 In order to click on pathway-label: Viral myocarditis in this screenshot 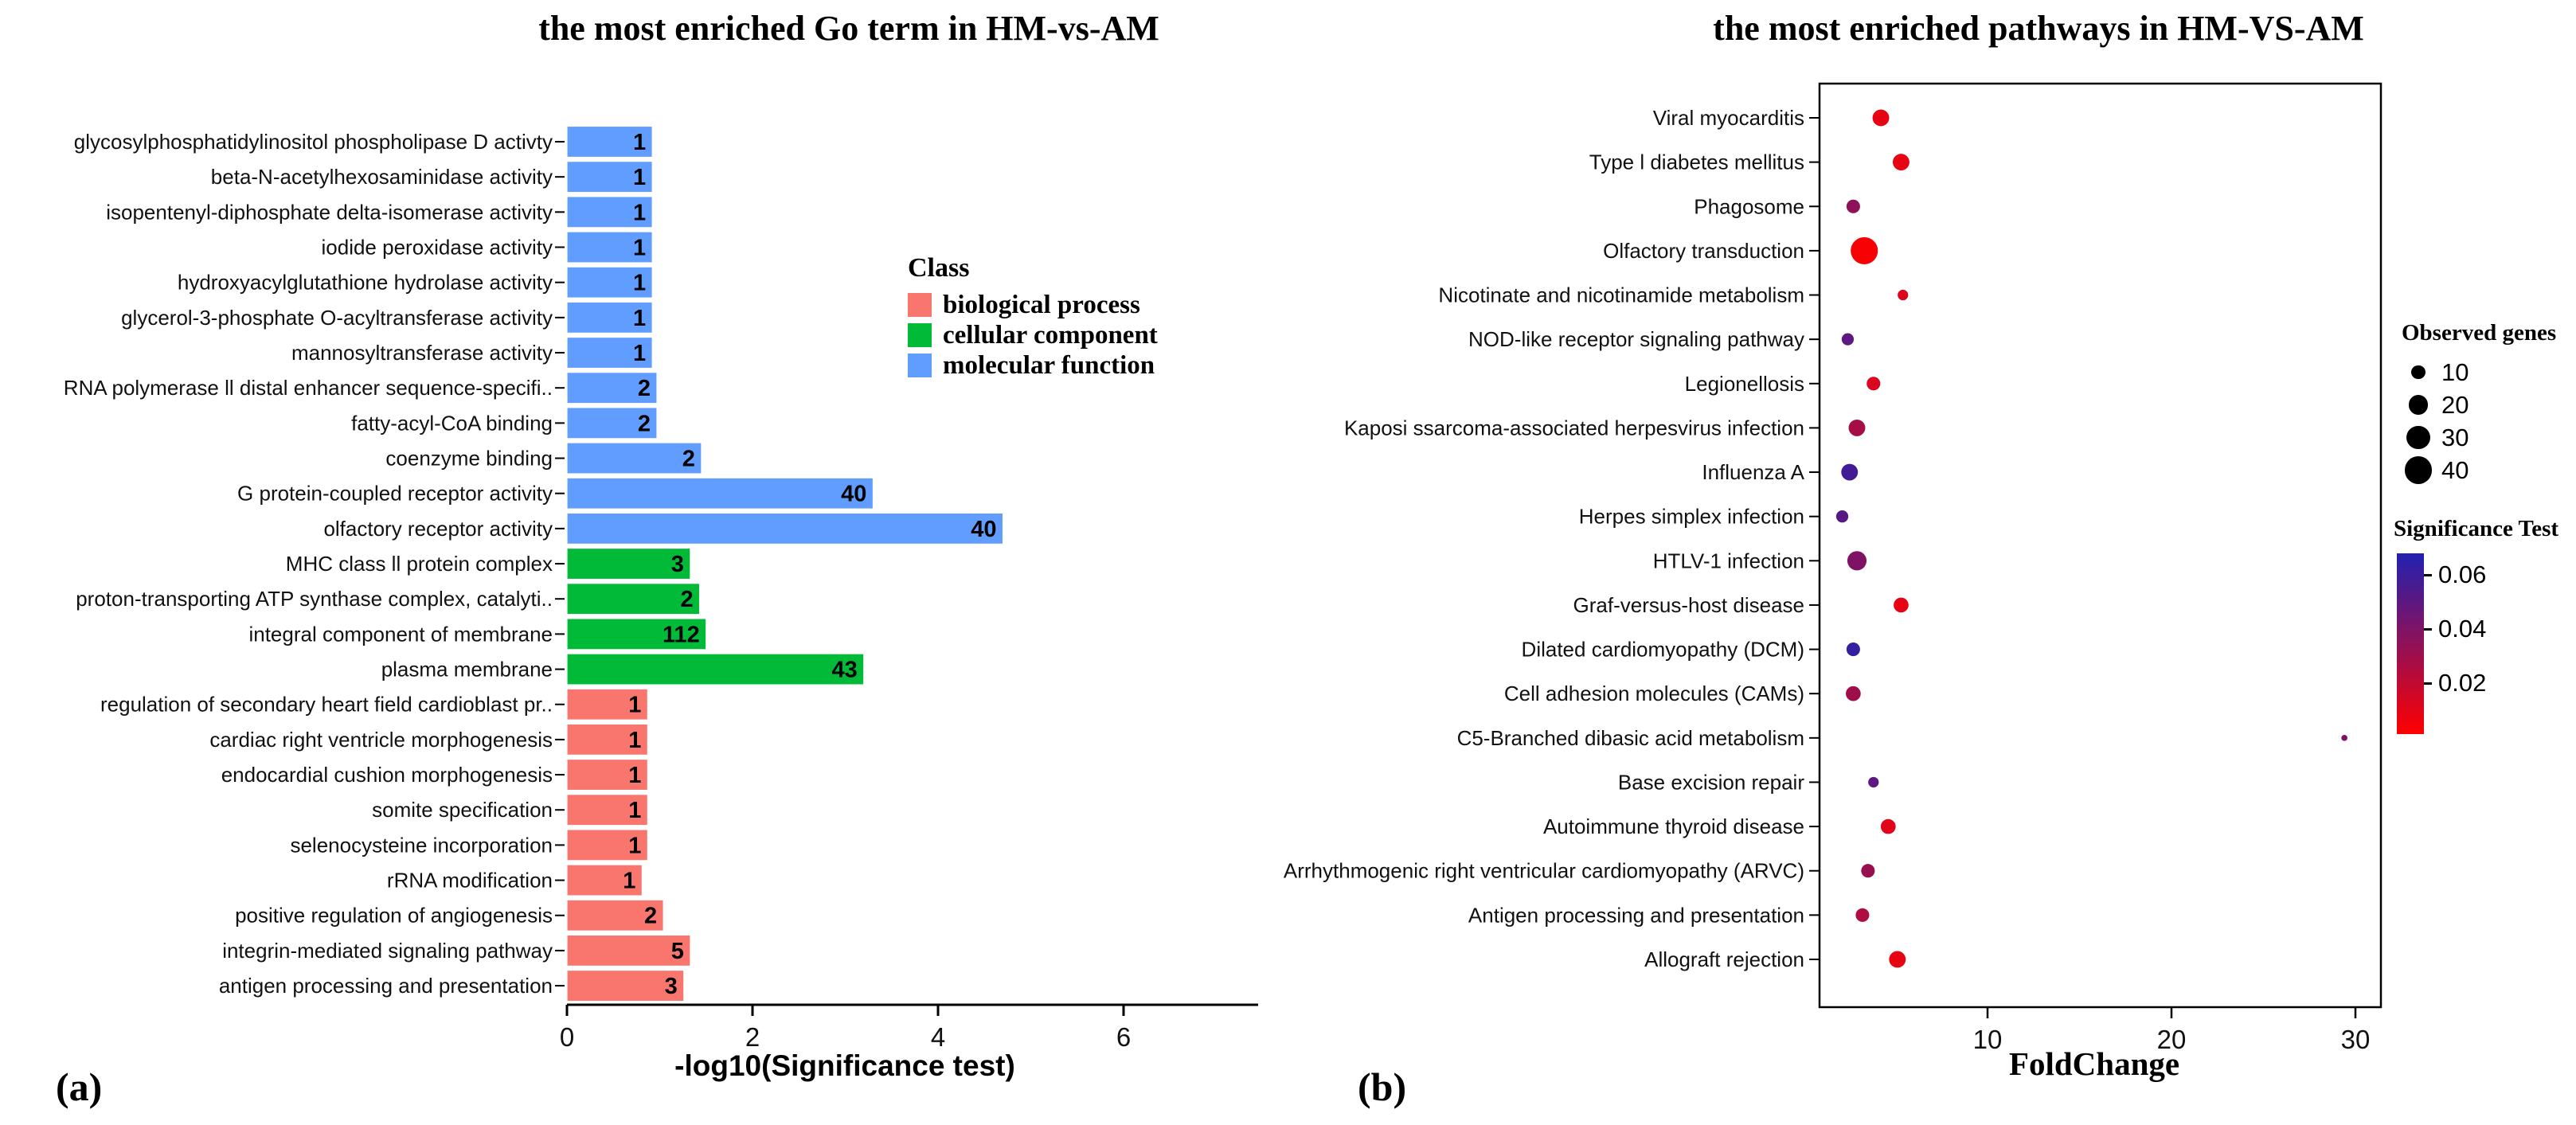, I will do `click(1729, 118)`.